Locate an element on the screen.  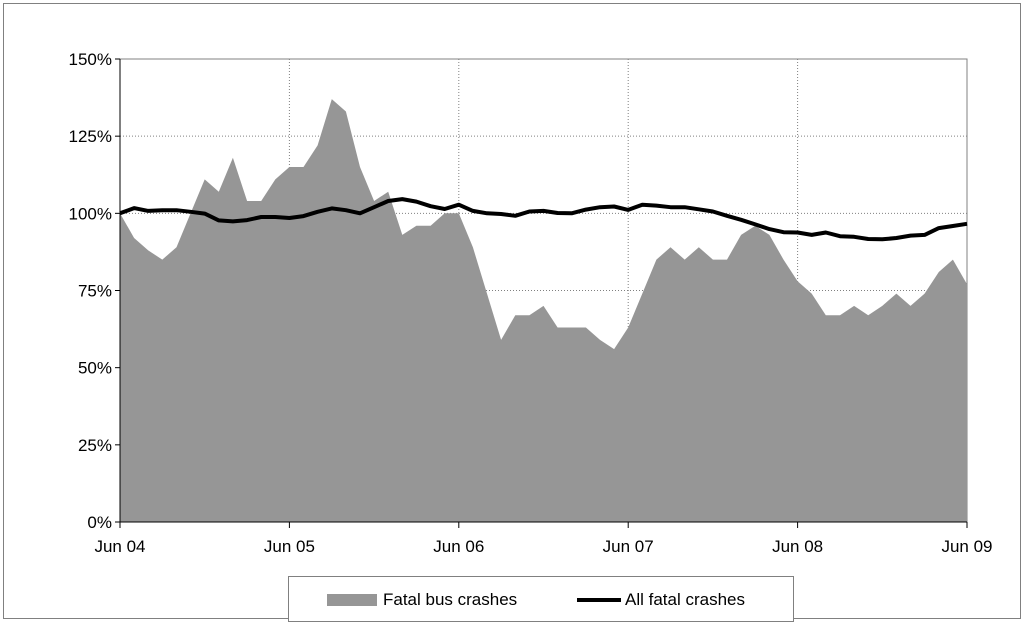
line-all-fatal-crashes is located at coordinates (543, 219).